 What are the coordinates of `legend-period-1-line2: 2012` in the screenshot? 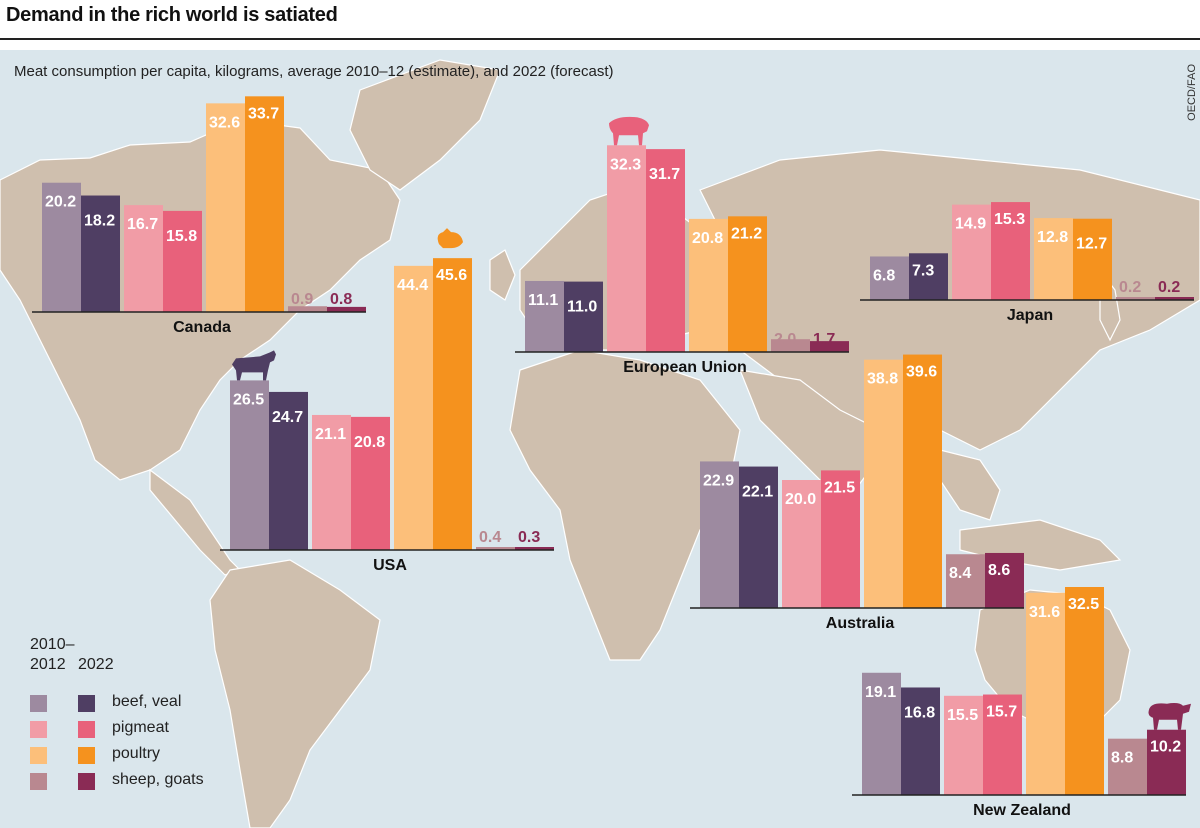 It's located at (48, 664).